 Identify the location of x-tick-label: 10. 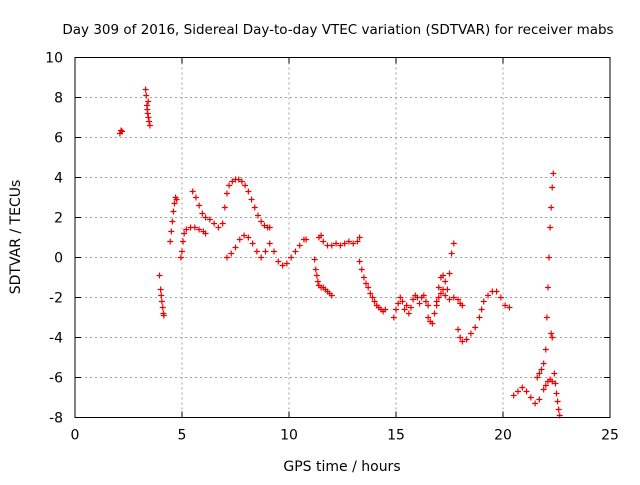
(289, 436).